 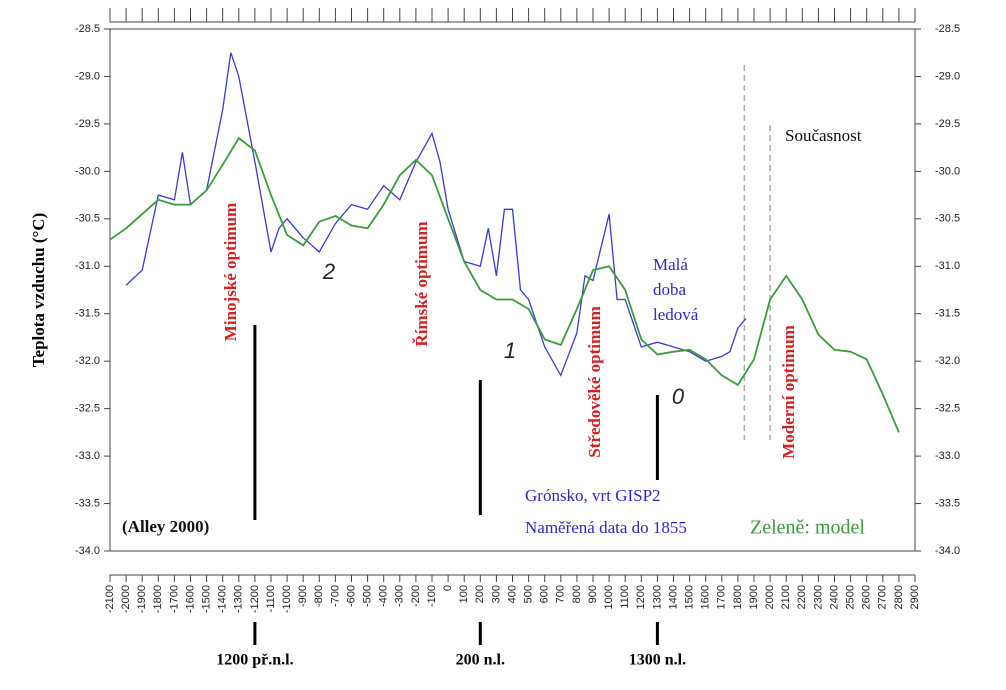 What do you see at coordinates (947, 29) in the screenshot?
I see `y2-tick-label: -28.5` at bounding box center [947, 29].